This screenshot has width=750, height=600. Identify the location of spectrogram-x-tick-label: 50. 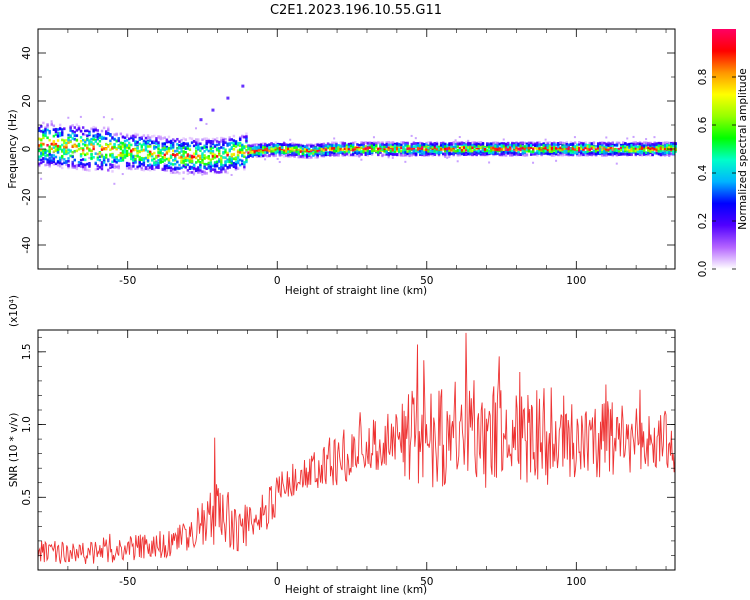
(426, 281).